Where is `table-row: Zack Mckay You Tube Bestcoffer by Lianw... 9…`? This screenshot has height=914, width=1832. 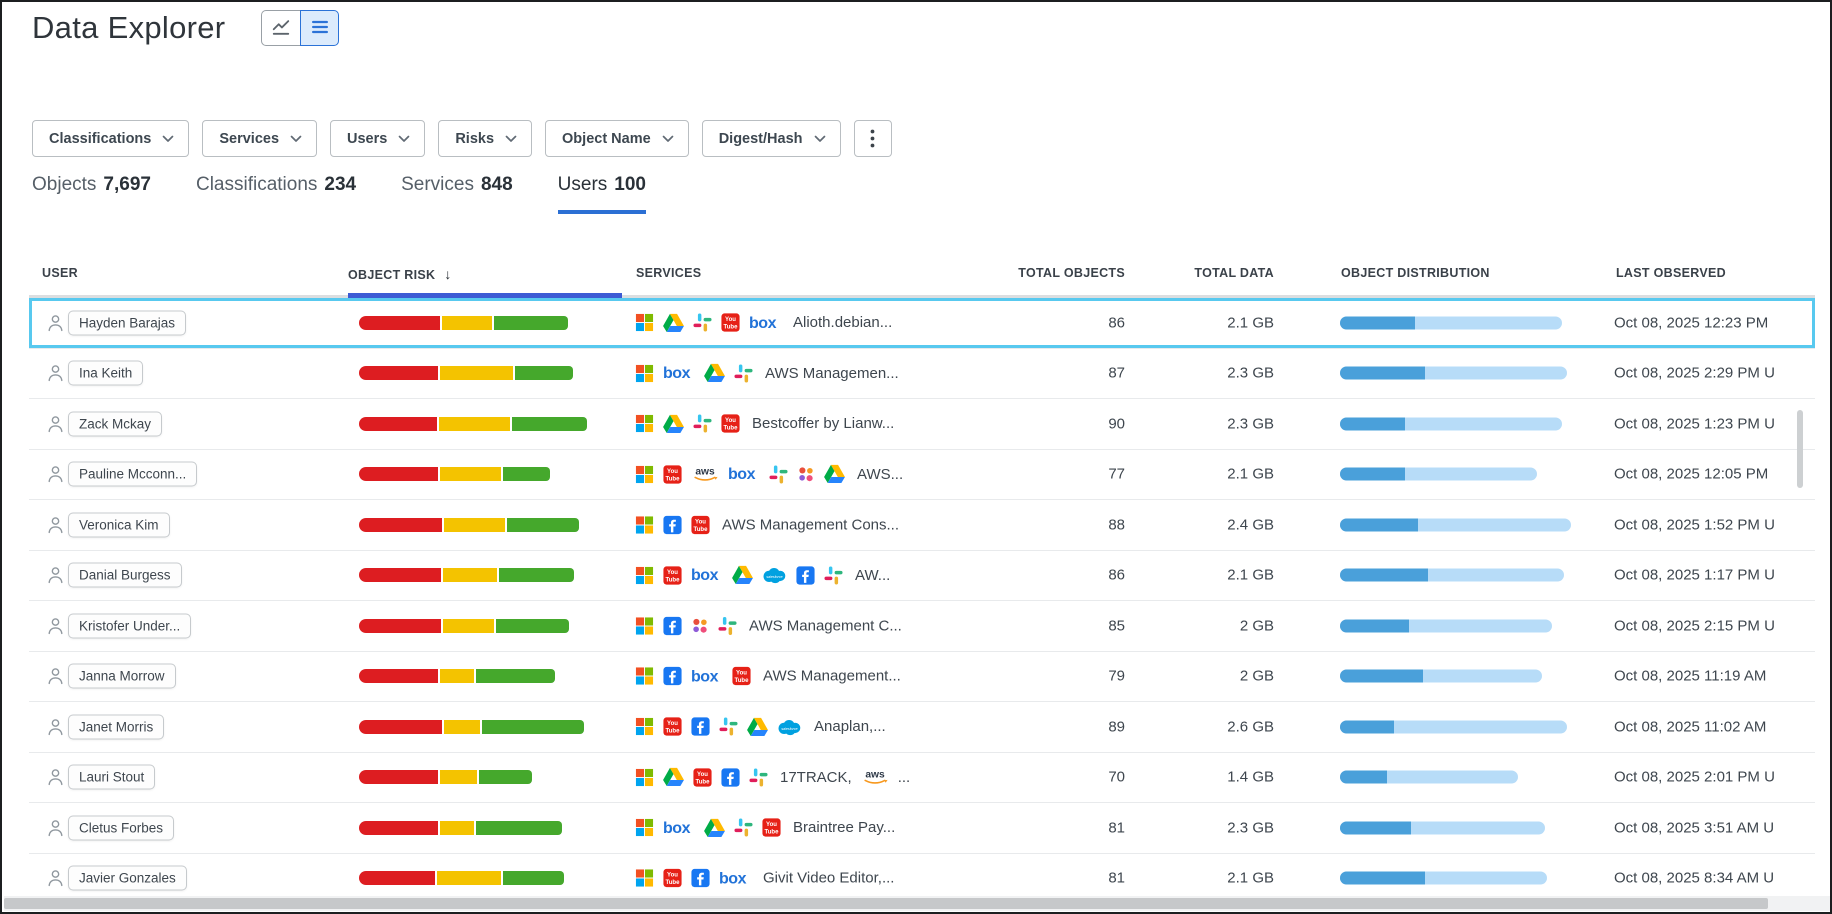
table-row: Zack Mckay You Tube Bestcoffer by Lianw... 9… is located at coordinates (922, 423).